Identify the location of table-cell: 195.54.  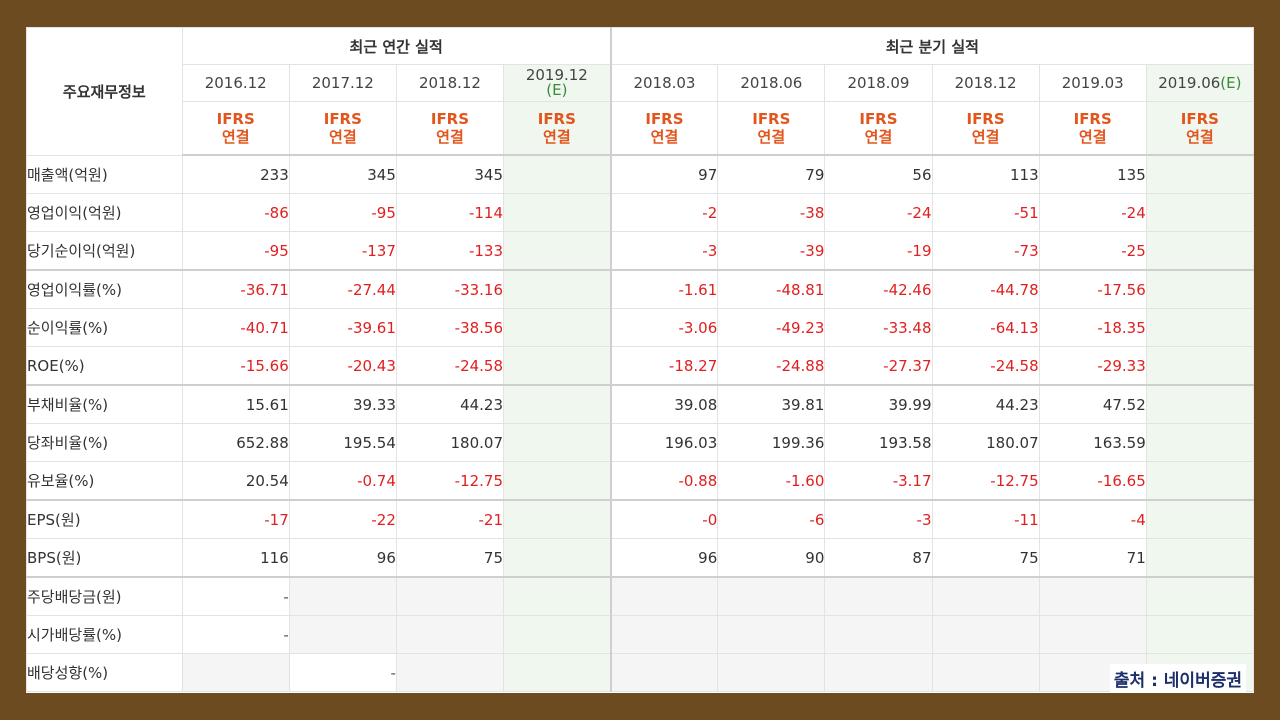
(342, 442).